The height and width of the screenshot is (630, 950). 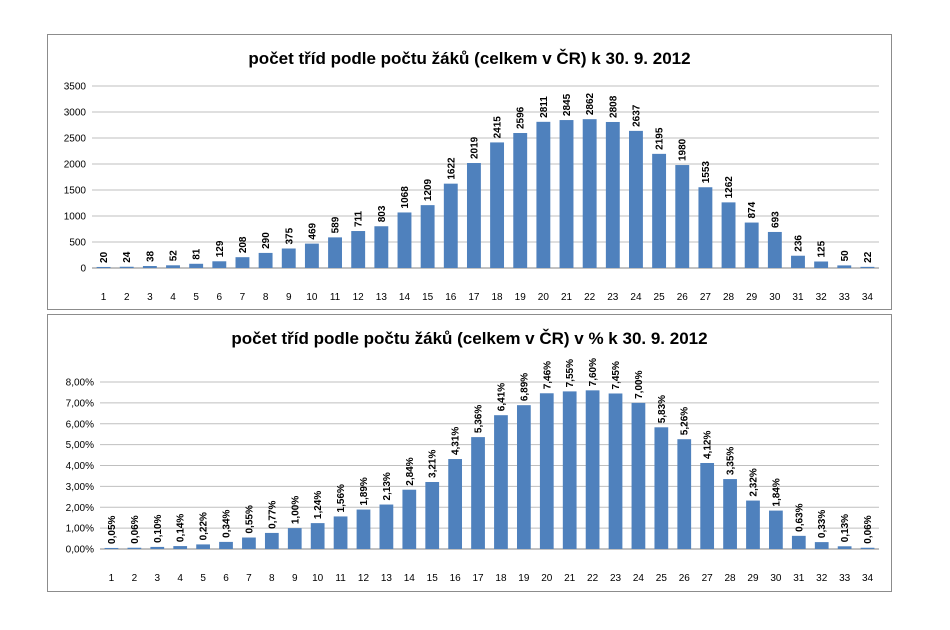 What do you see at coordinates (706, 172) in the screenshot?
I see `data-label: 1553` at bounding box center [706, 172].